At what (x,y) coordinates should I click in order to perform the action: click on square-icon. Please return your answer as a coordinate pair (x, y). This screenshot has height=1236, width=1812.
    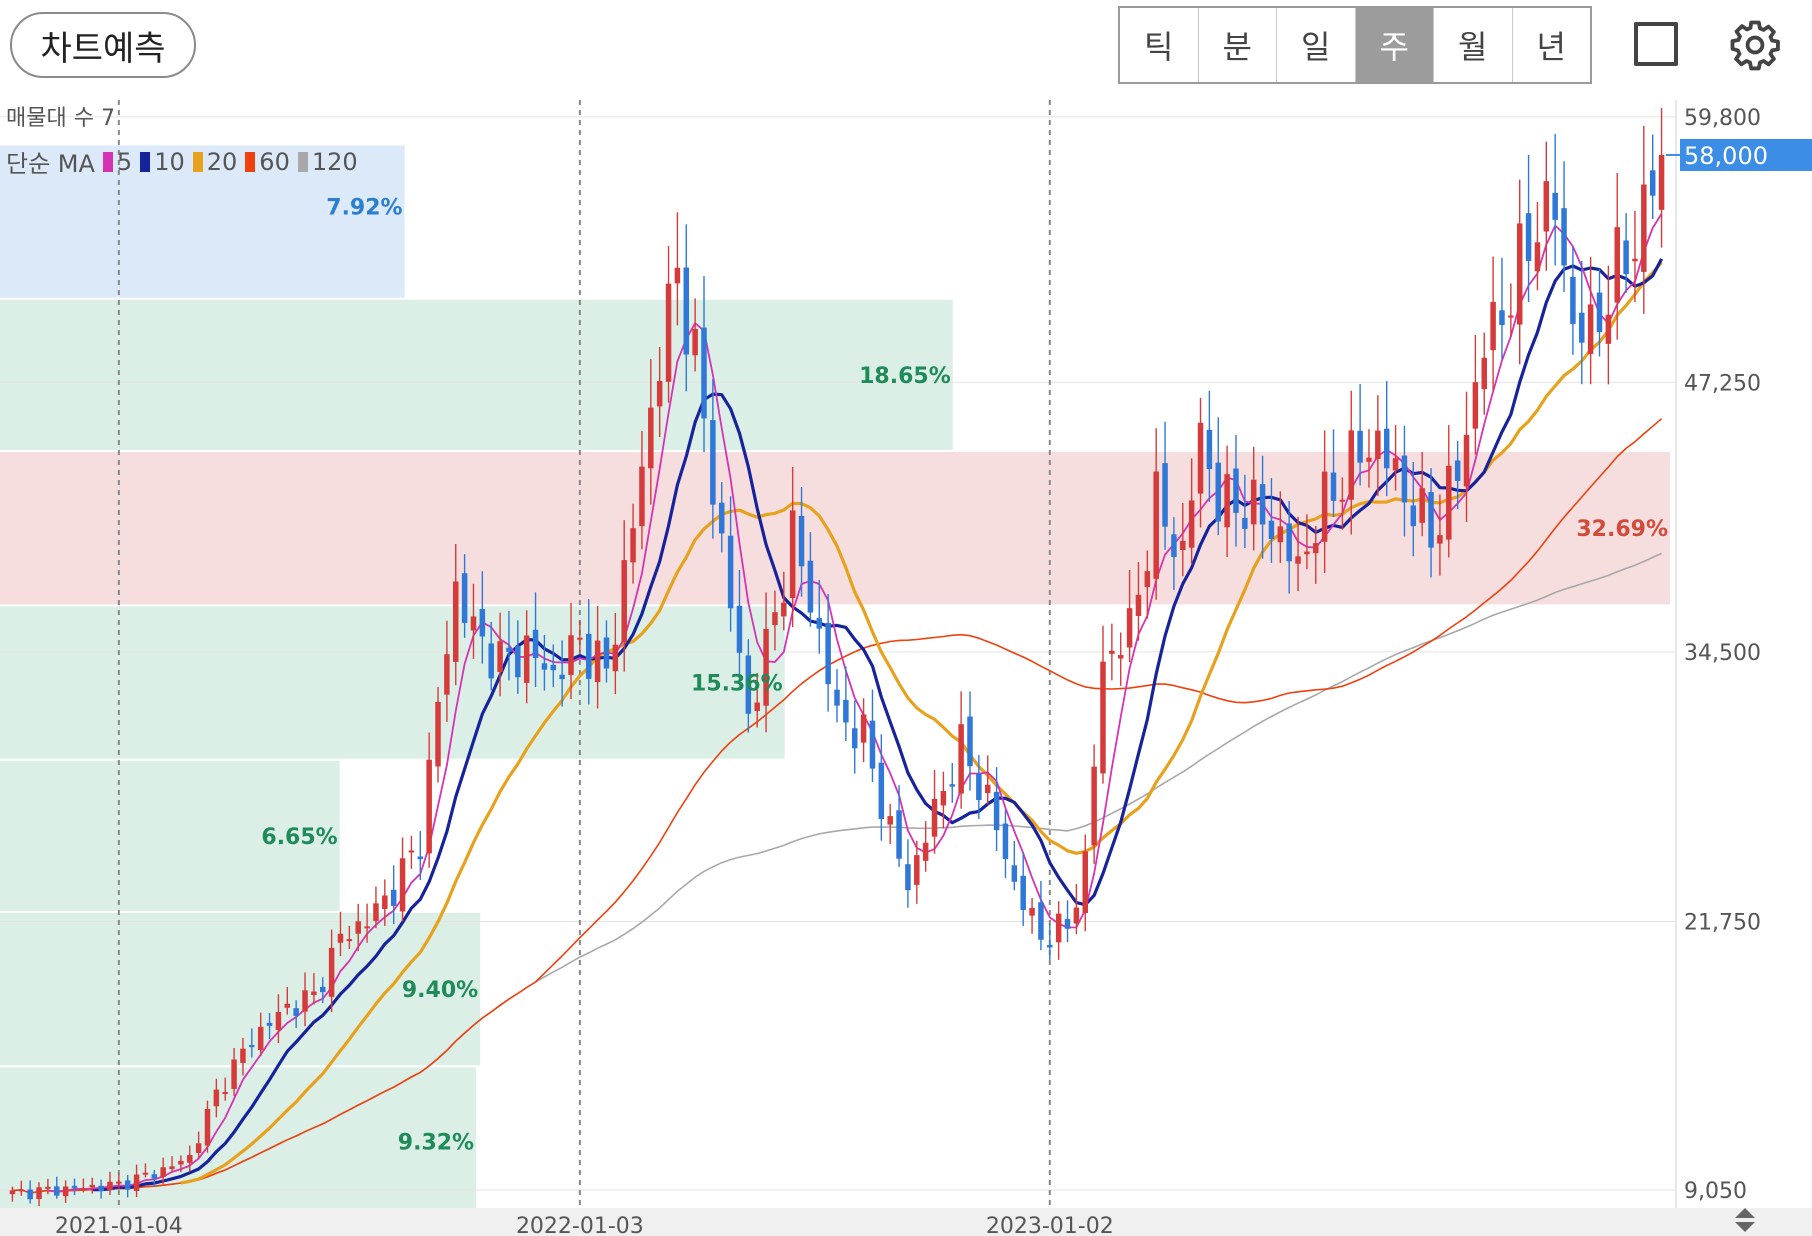
    Looking at the image, I should click on (1656, 44).